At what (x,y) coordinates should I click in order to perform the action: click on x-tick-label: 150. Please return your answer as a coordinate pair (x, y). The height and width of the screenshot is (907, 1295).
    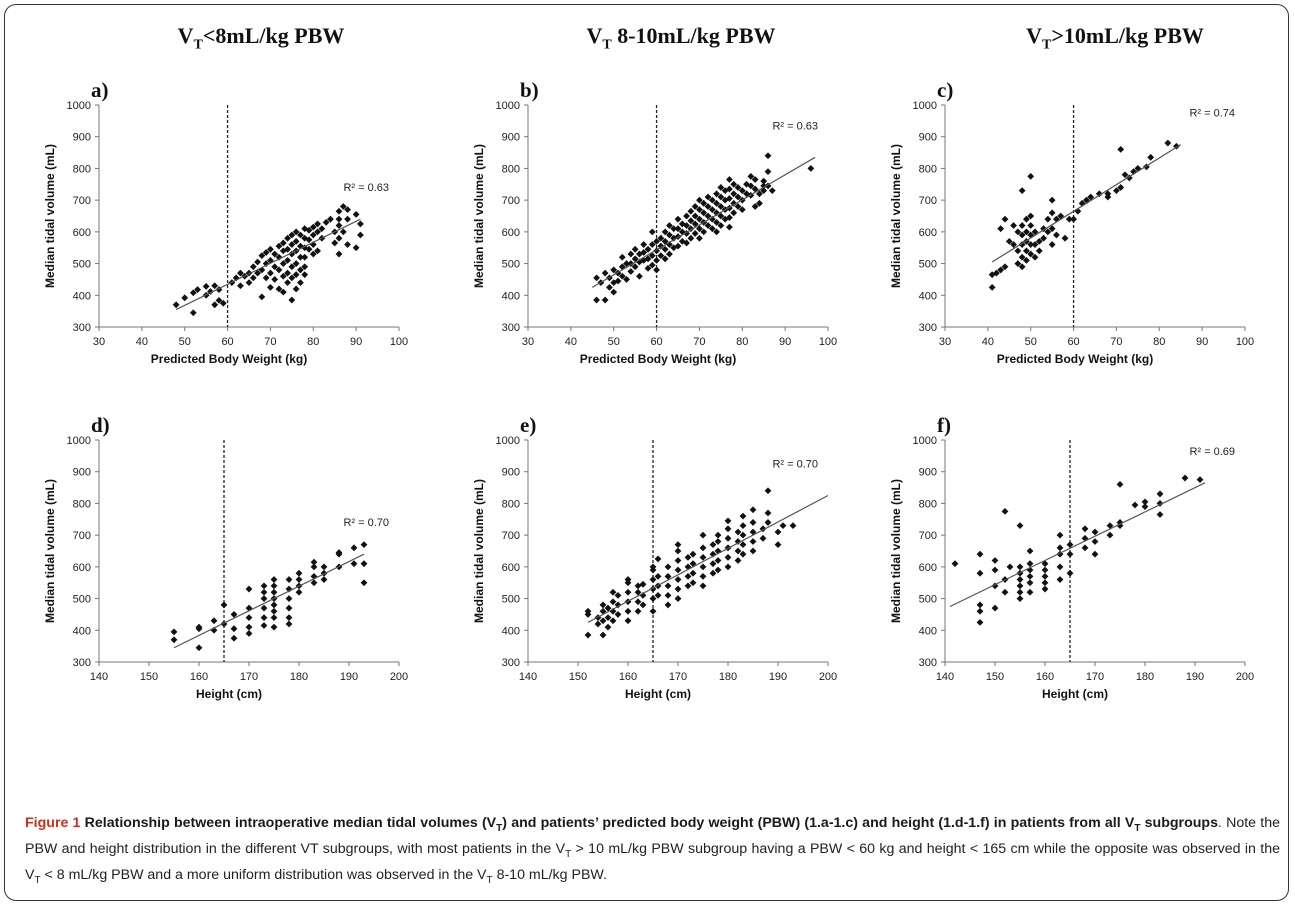
    Looking at the image, I should click on (995, 677).